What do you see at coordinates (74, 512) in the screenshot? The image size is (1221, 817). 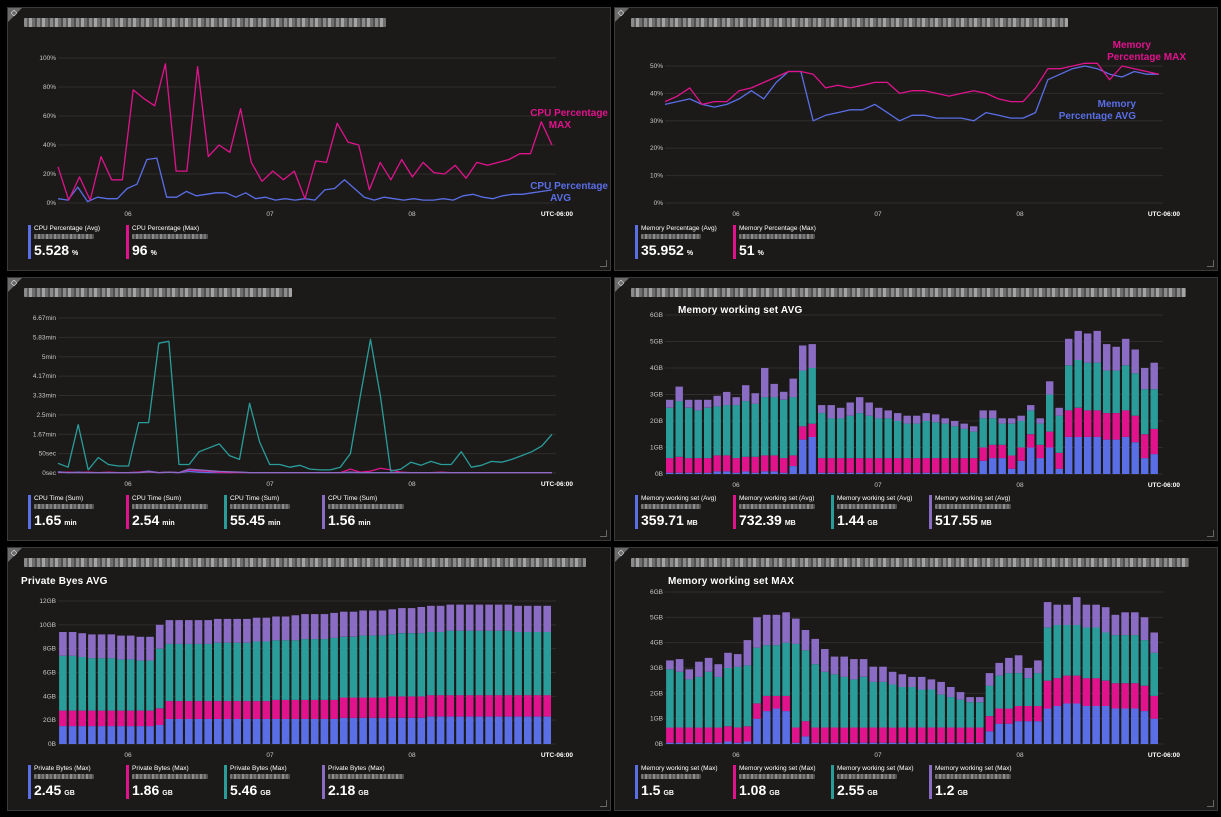 I see `legend-item: CPU Time (Sum) 1.65 min` at bounding box center [74, 512].